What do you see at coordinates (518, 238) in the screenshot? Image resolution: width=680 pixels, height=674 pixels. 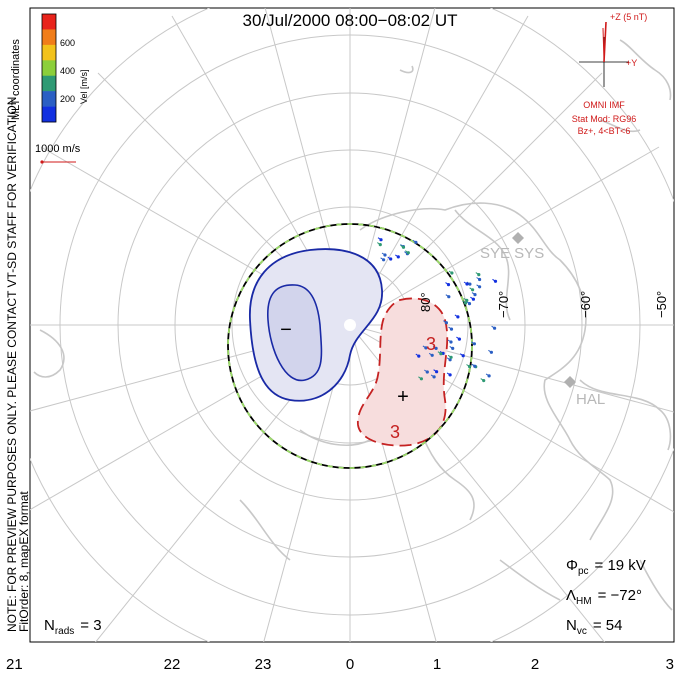 I see `station-marker-sye` at bounding box center [518, 238].